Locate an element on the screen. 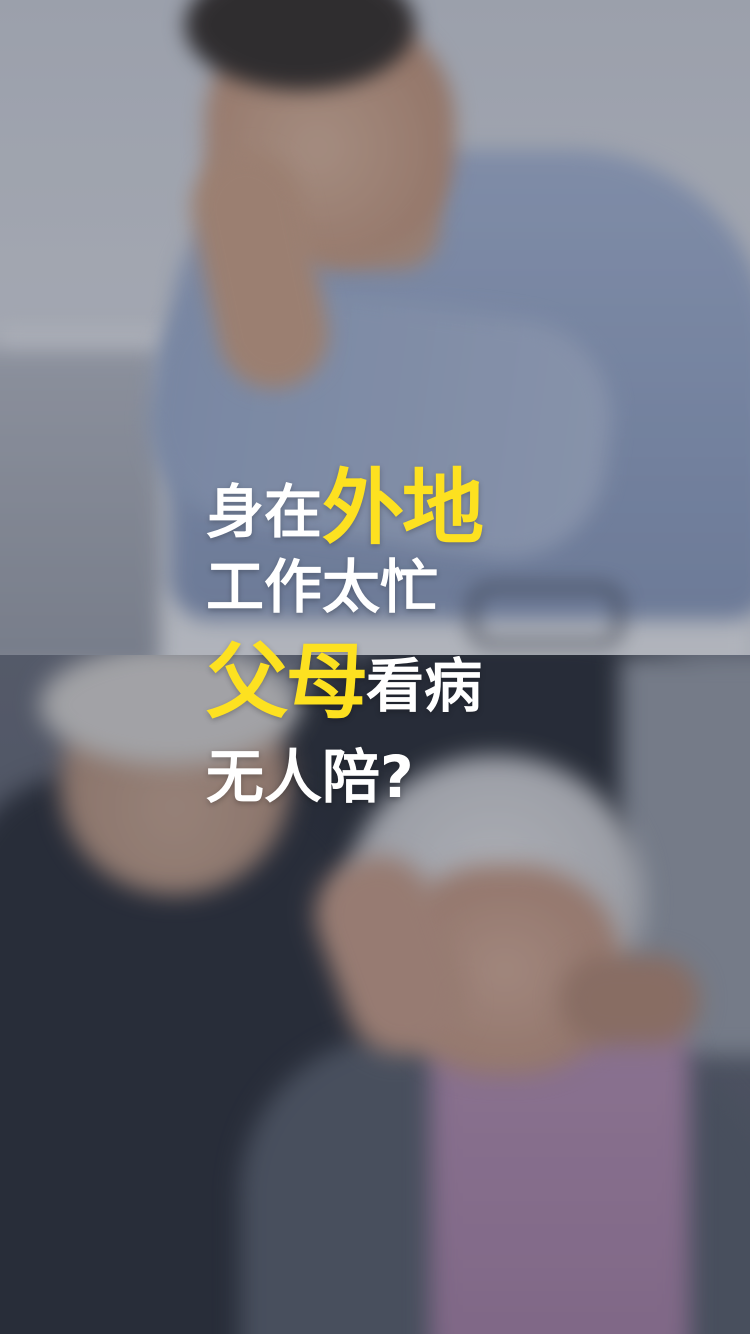 The height and width of the screenshot is (1334, 750). headline-line-1: 身在外地 is located at coordinates (426, 516).